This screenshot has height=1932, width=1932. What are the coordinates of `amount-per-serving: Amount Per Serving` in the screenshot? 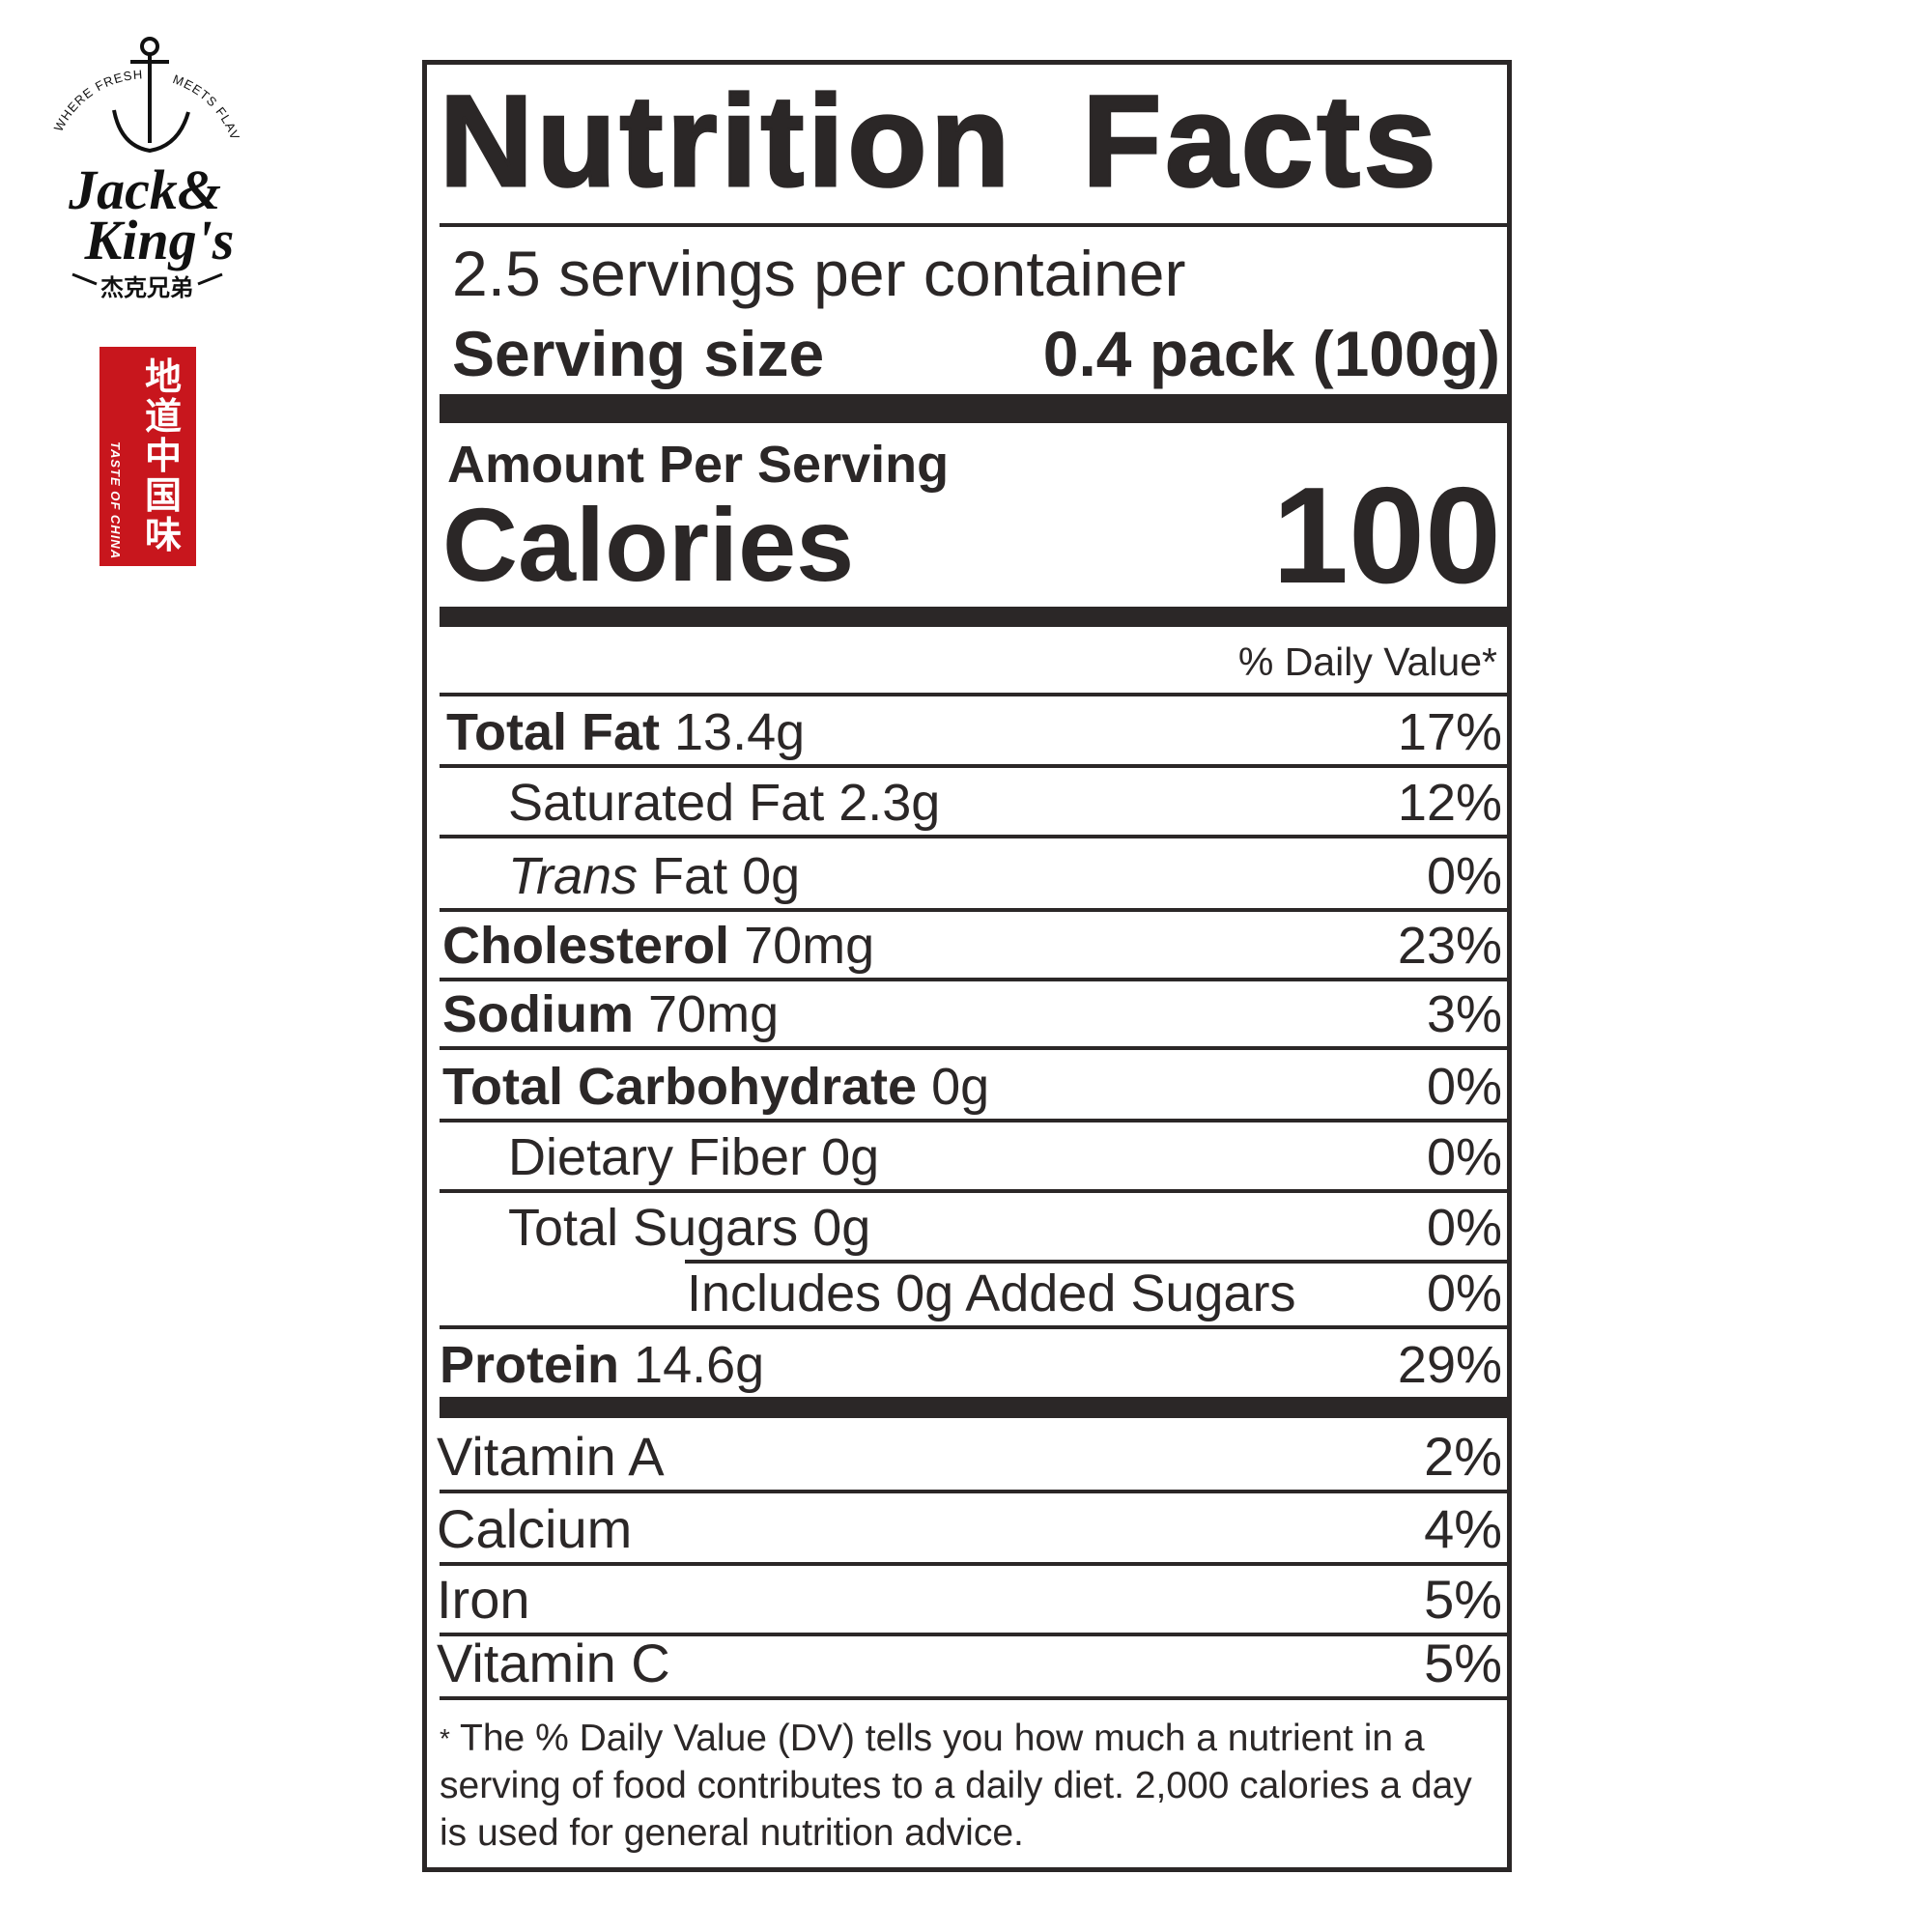 It's located at (698, 465).